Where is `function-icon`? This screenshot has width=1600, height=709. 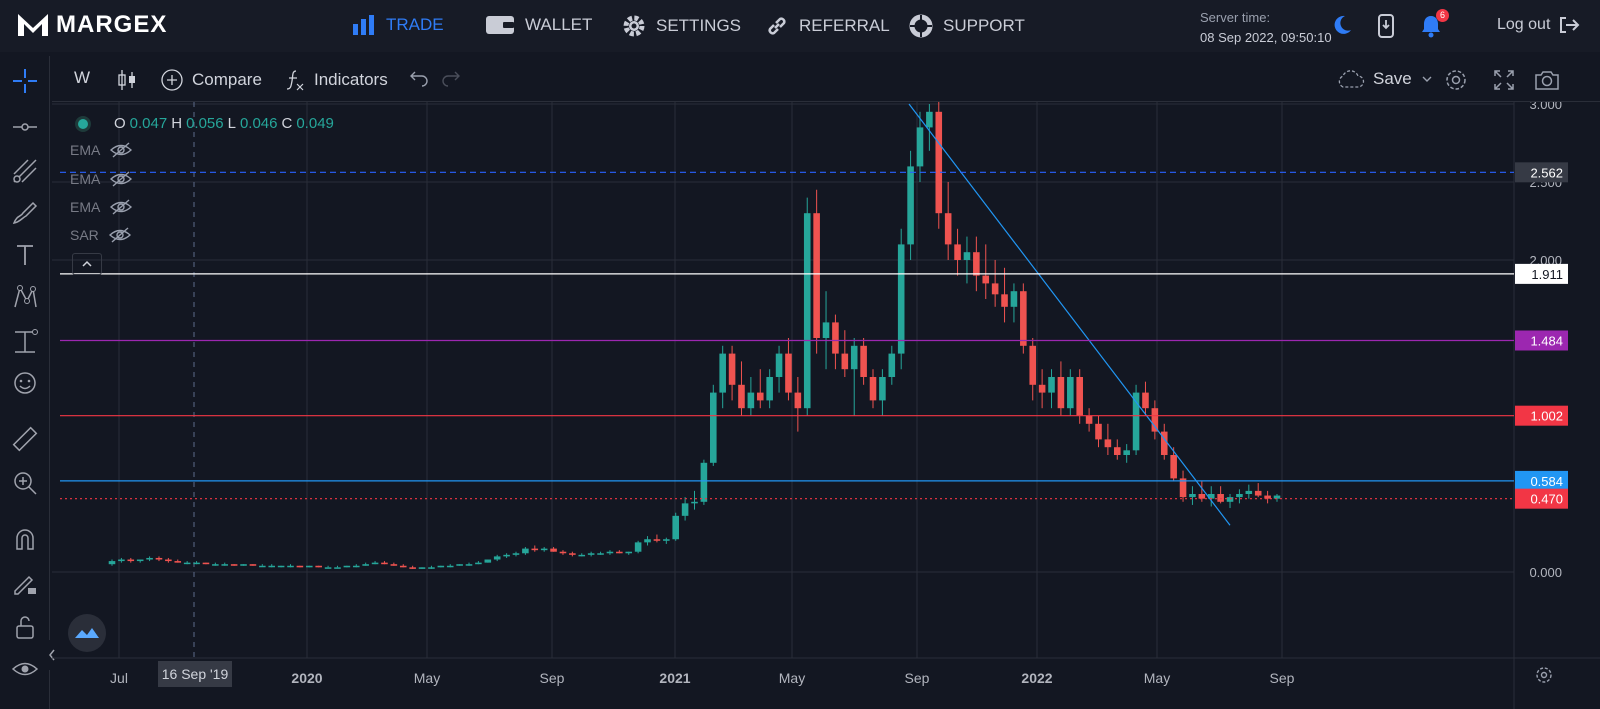
function-icon is located at coordinates (295, 80).